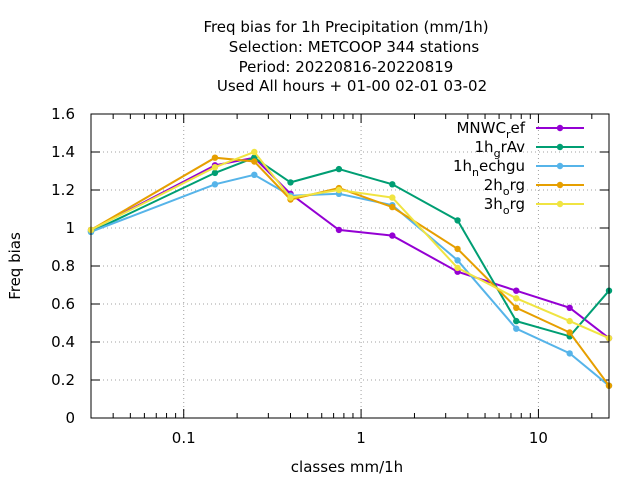 The image size is (640, 480). What do you see at coordinates (63, 380) in the screenshot?
I see `y-tick-label: 0.2` at bounding box center [63, 380].